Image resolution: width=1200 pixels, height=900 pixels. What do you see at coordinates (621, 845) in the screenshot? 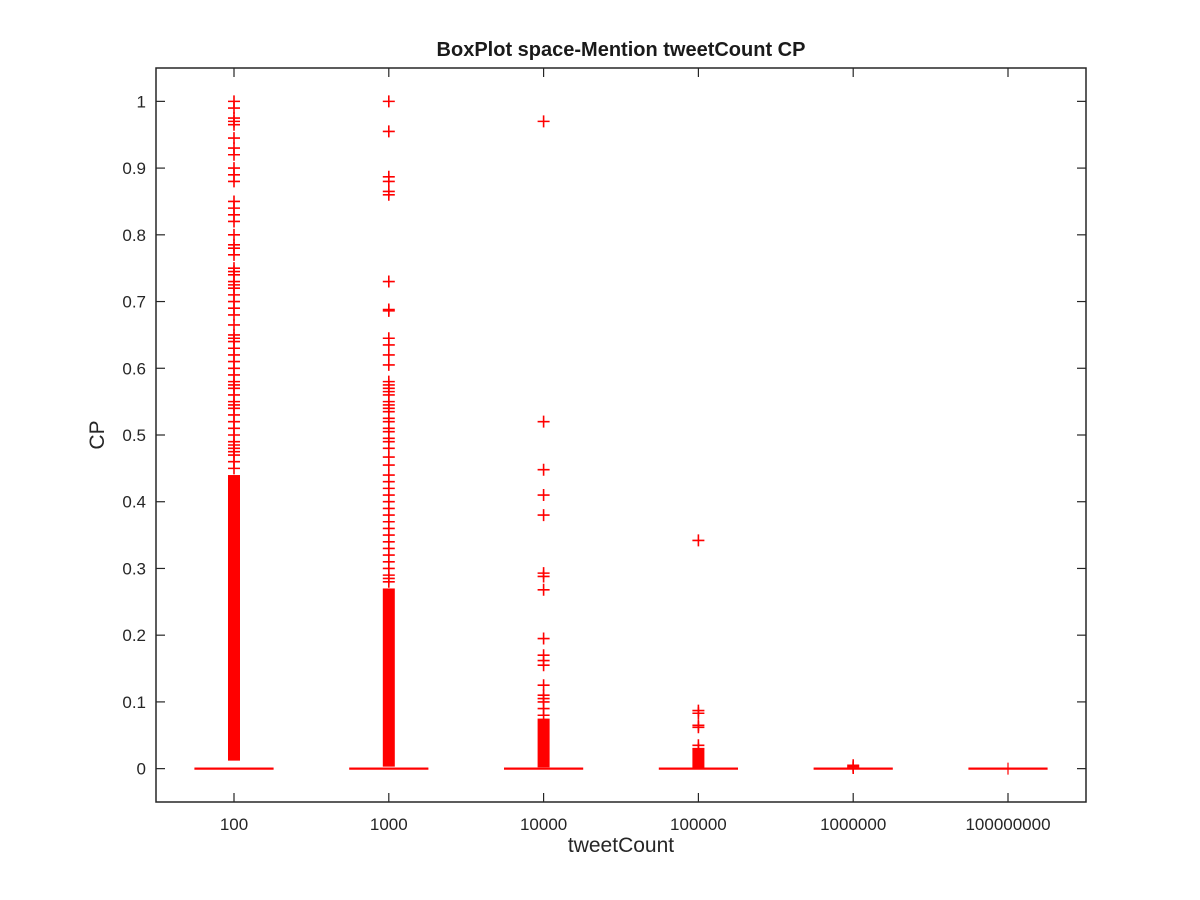
I see `x-axis-label: tweetCount` at bounding box center [621, 845].